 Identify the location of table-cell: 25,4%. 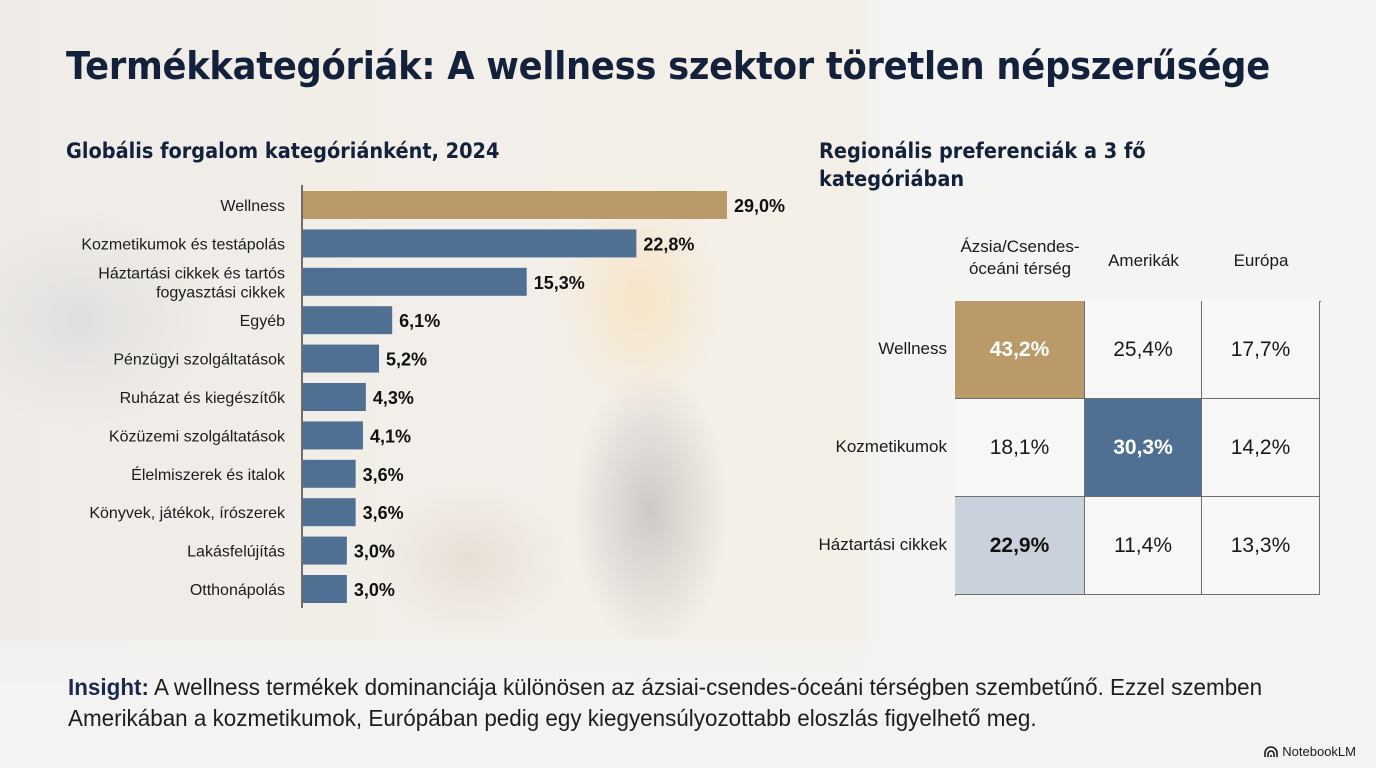
(1143, 350).